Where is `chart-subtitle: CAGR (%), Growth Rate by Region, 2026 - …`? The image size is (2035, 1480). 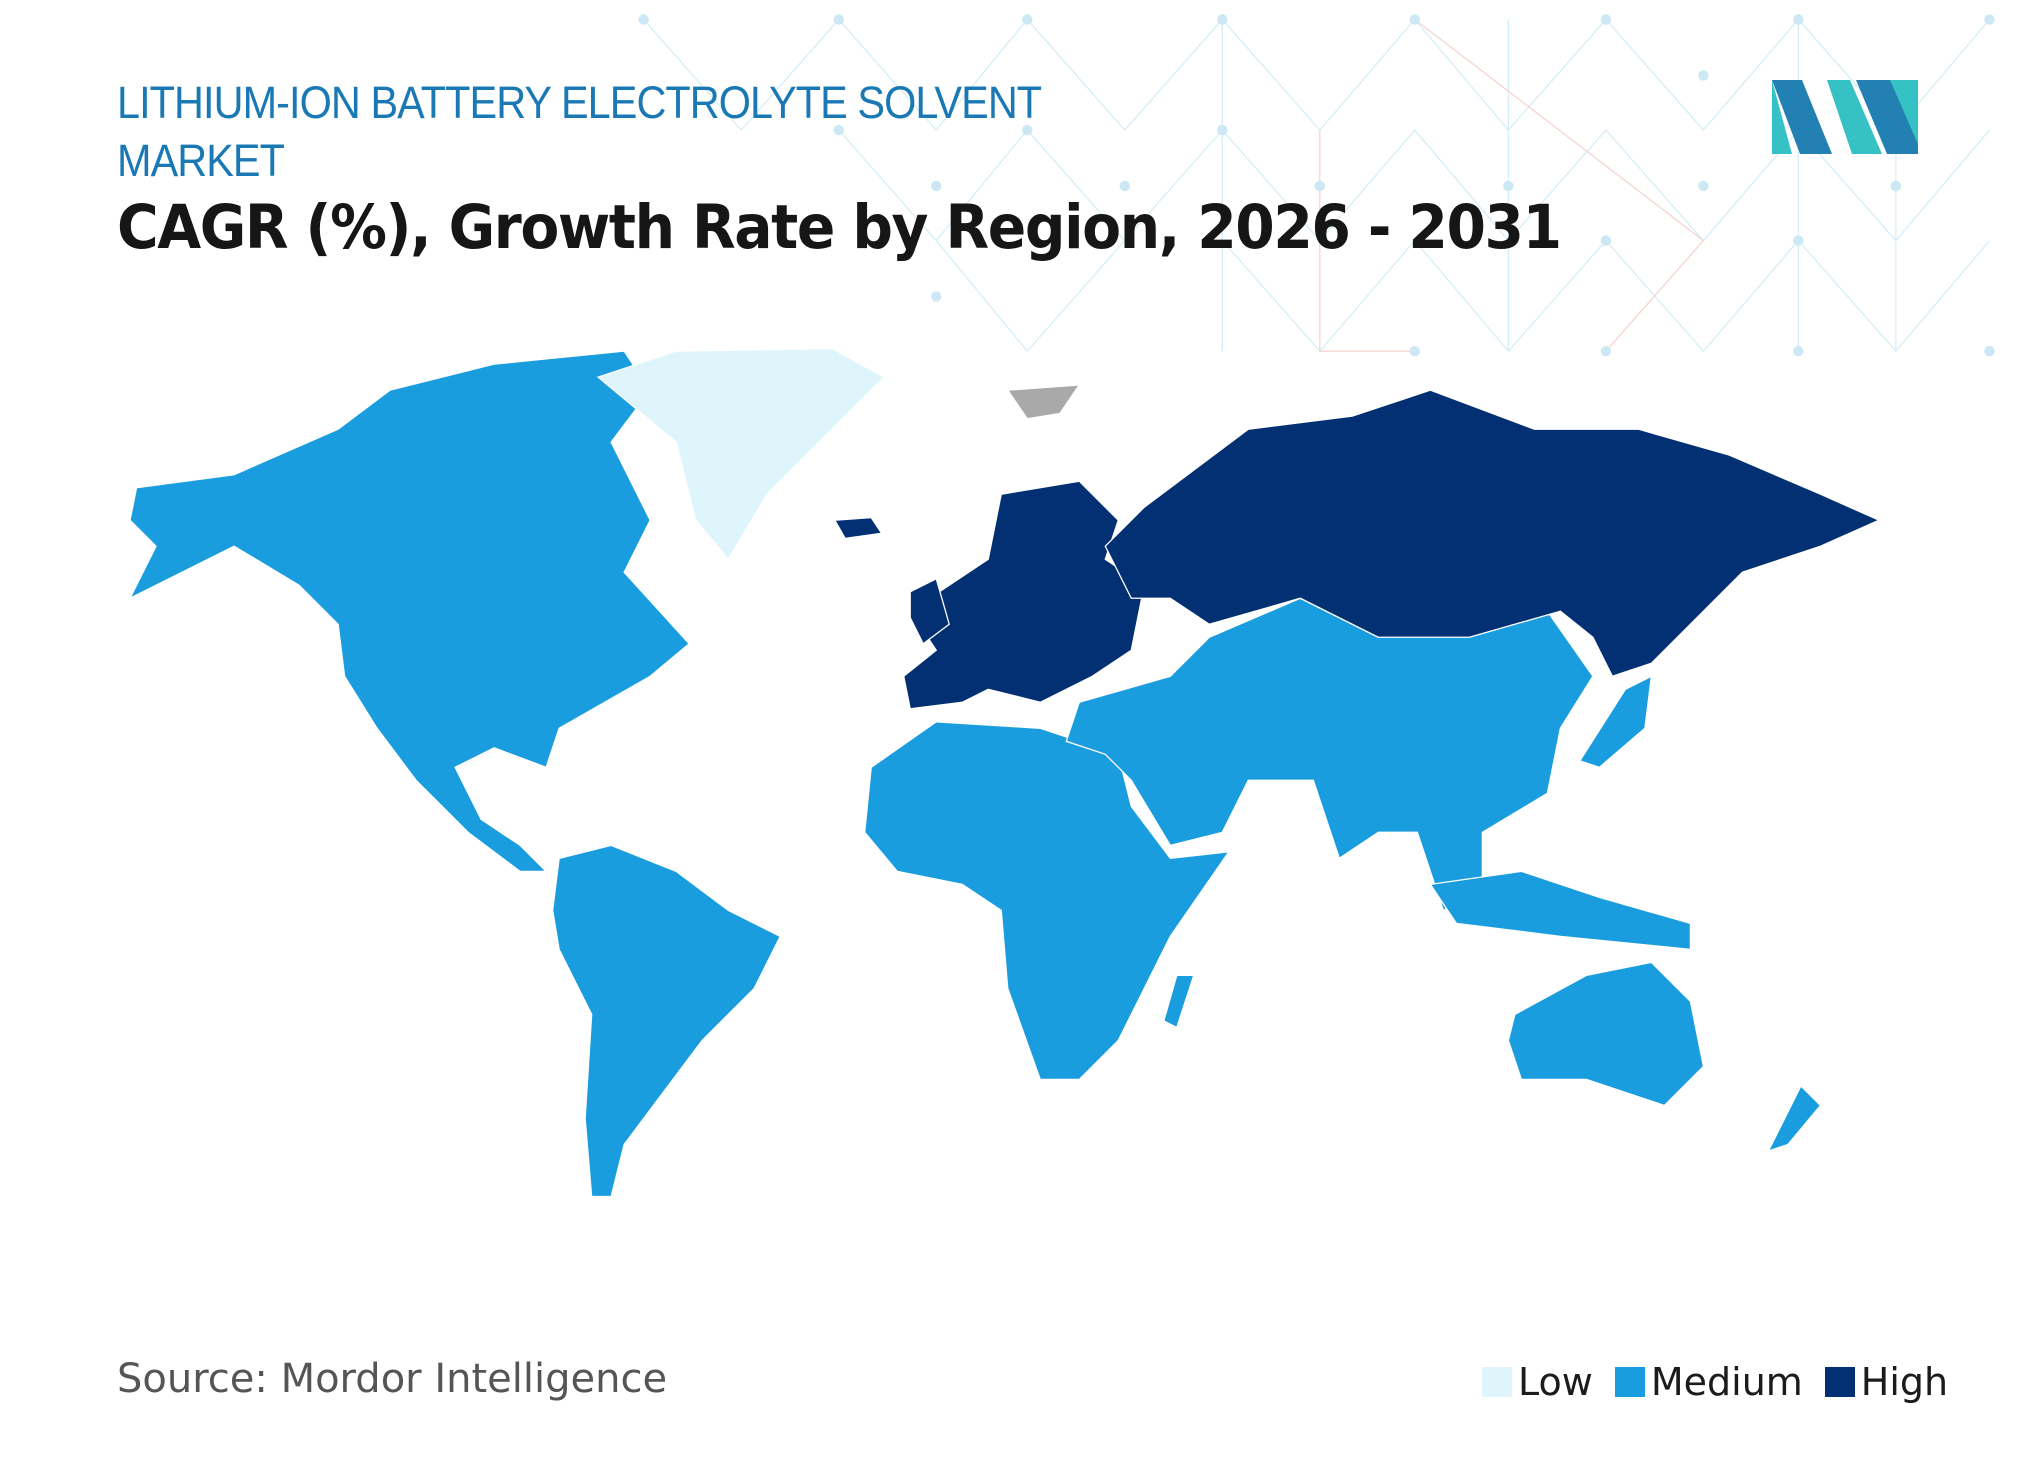
chart-subtitle: CAGR (%), Growth Rate by Region, 2026 - … is located at coordinates (839, 227).